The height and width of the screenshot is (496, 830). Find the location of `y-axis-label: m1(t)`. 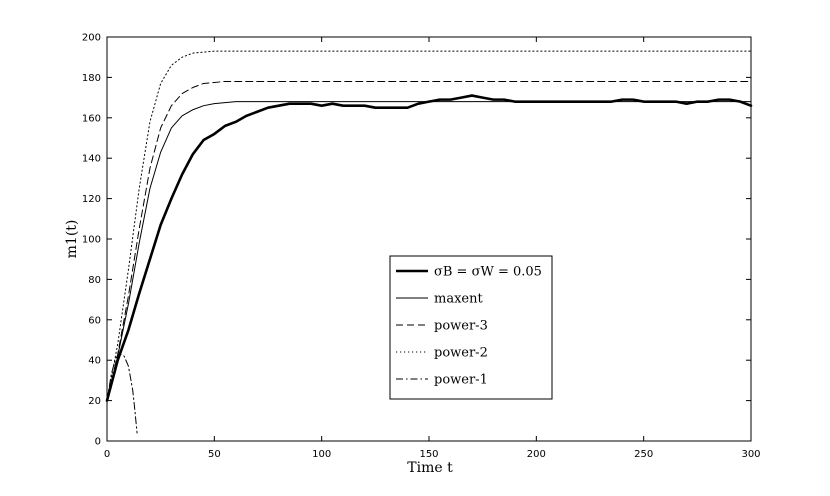

y-axis-label: m1(t) is located at coordinates (72, 239).